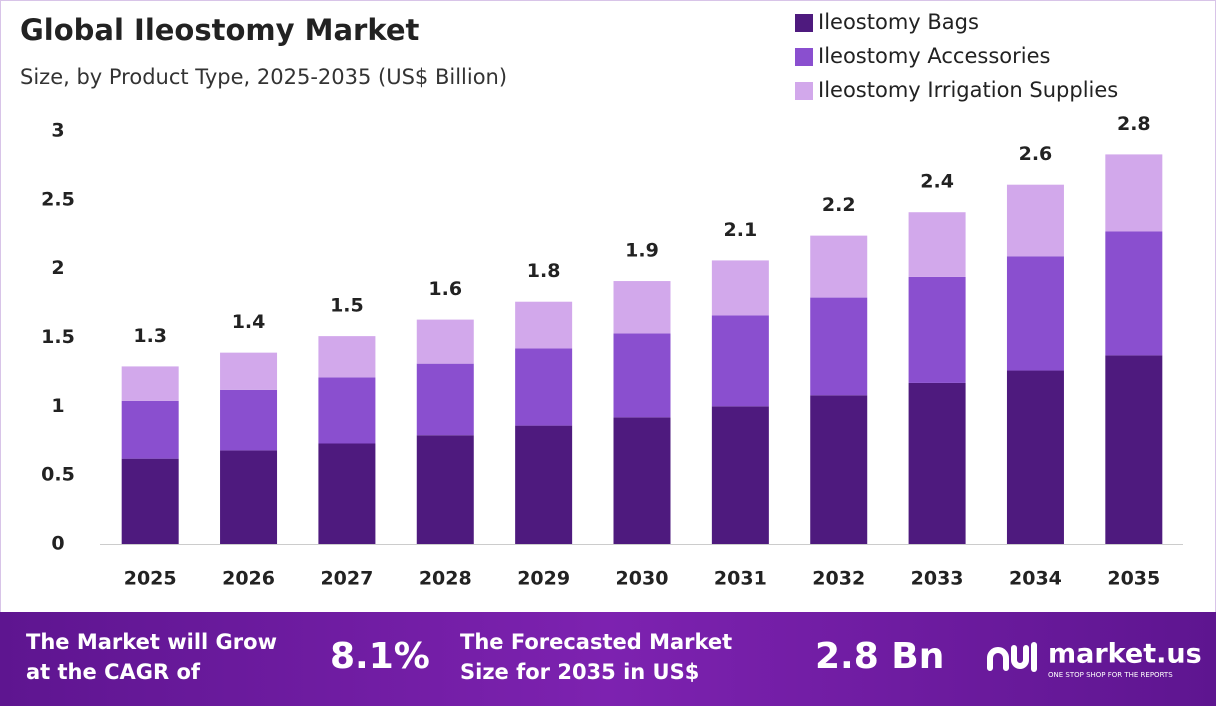  I want to click on footer-text: The Forecasted Market, so click(596, 642).